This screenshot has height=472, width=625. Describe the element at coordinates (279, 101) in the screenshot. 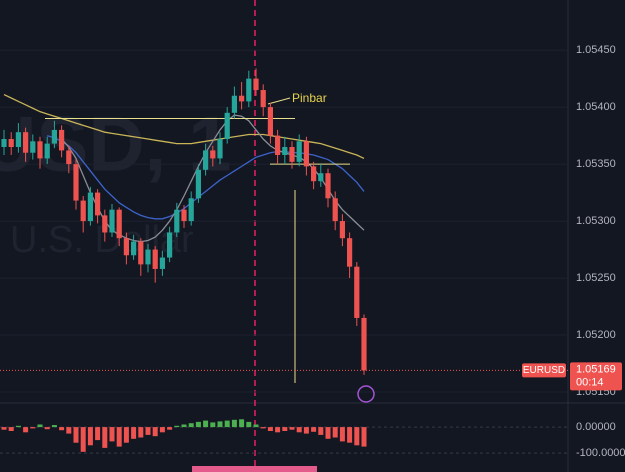

I see `annotation-pointer` at that location.